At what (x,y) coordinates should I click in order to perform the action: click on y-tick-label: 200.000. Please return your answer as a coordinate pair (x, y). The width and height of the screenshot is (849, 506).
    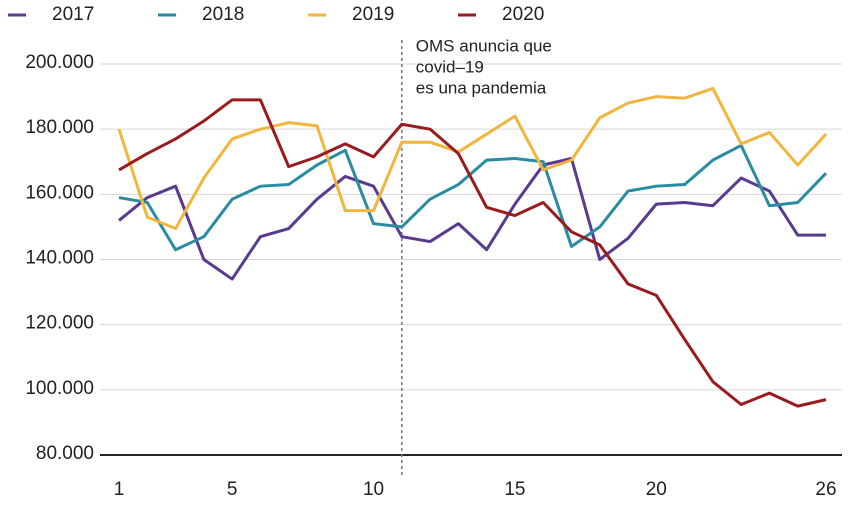
    Looking at the image, I should click on (59, 62).